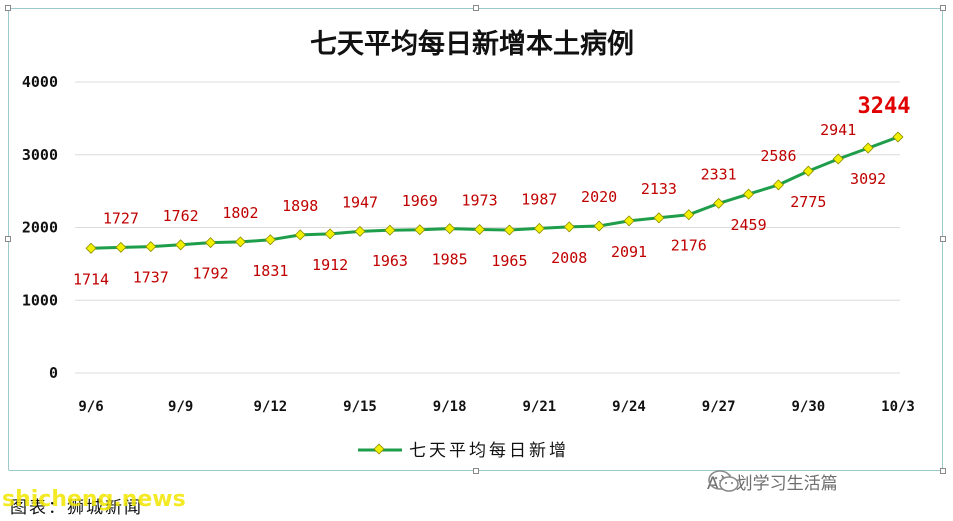 Image resolution: width=953 pixels, height=521 pixels. Describe the element at coordinates (748, 225) in the screenshot. I see `data-label-9-28: 2459` at that location.